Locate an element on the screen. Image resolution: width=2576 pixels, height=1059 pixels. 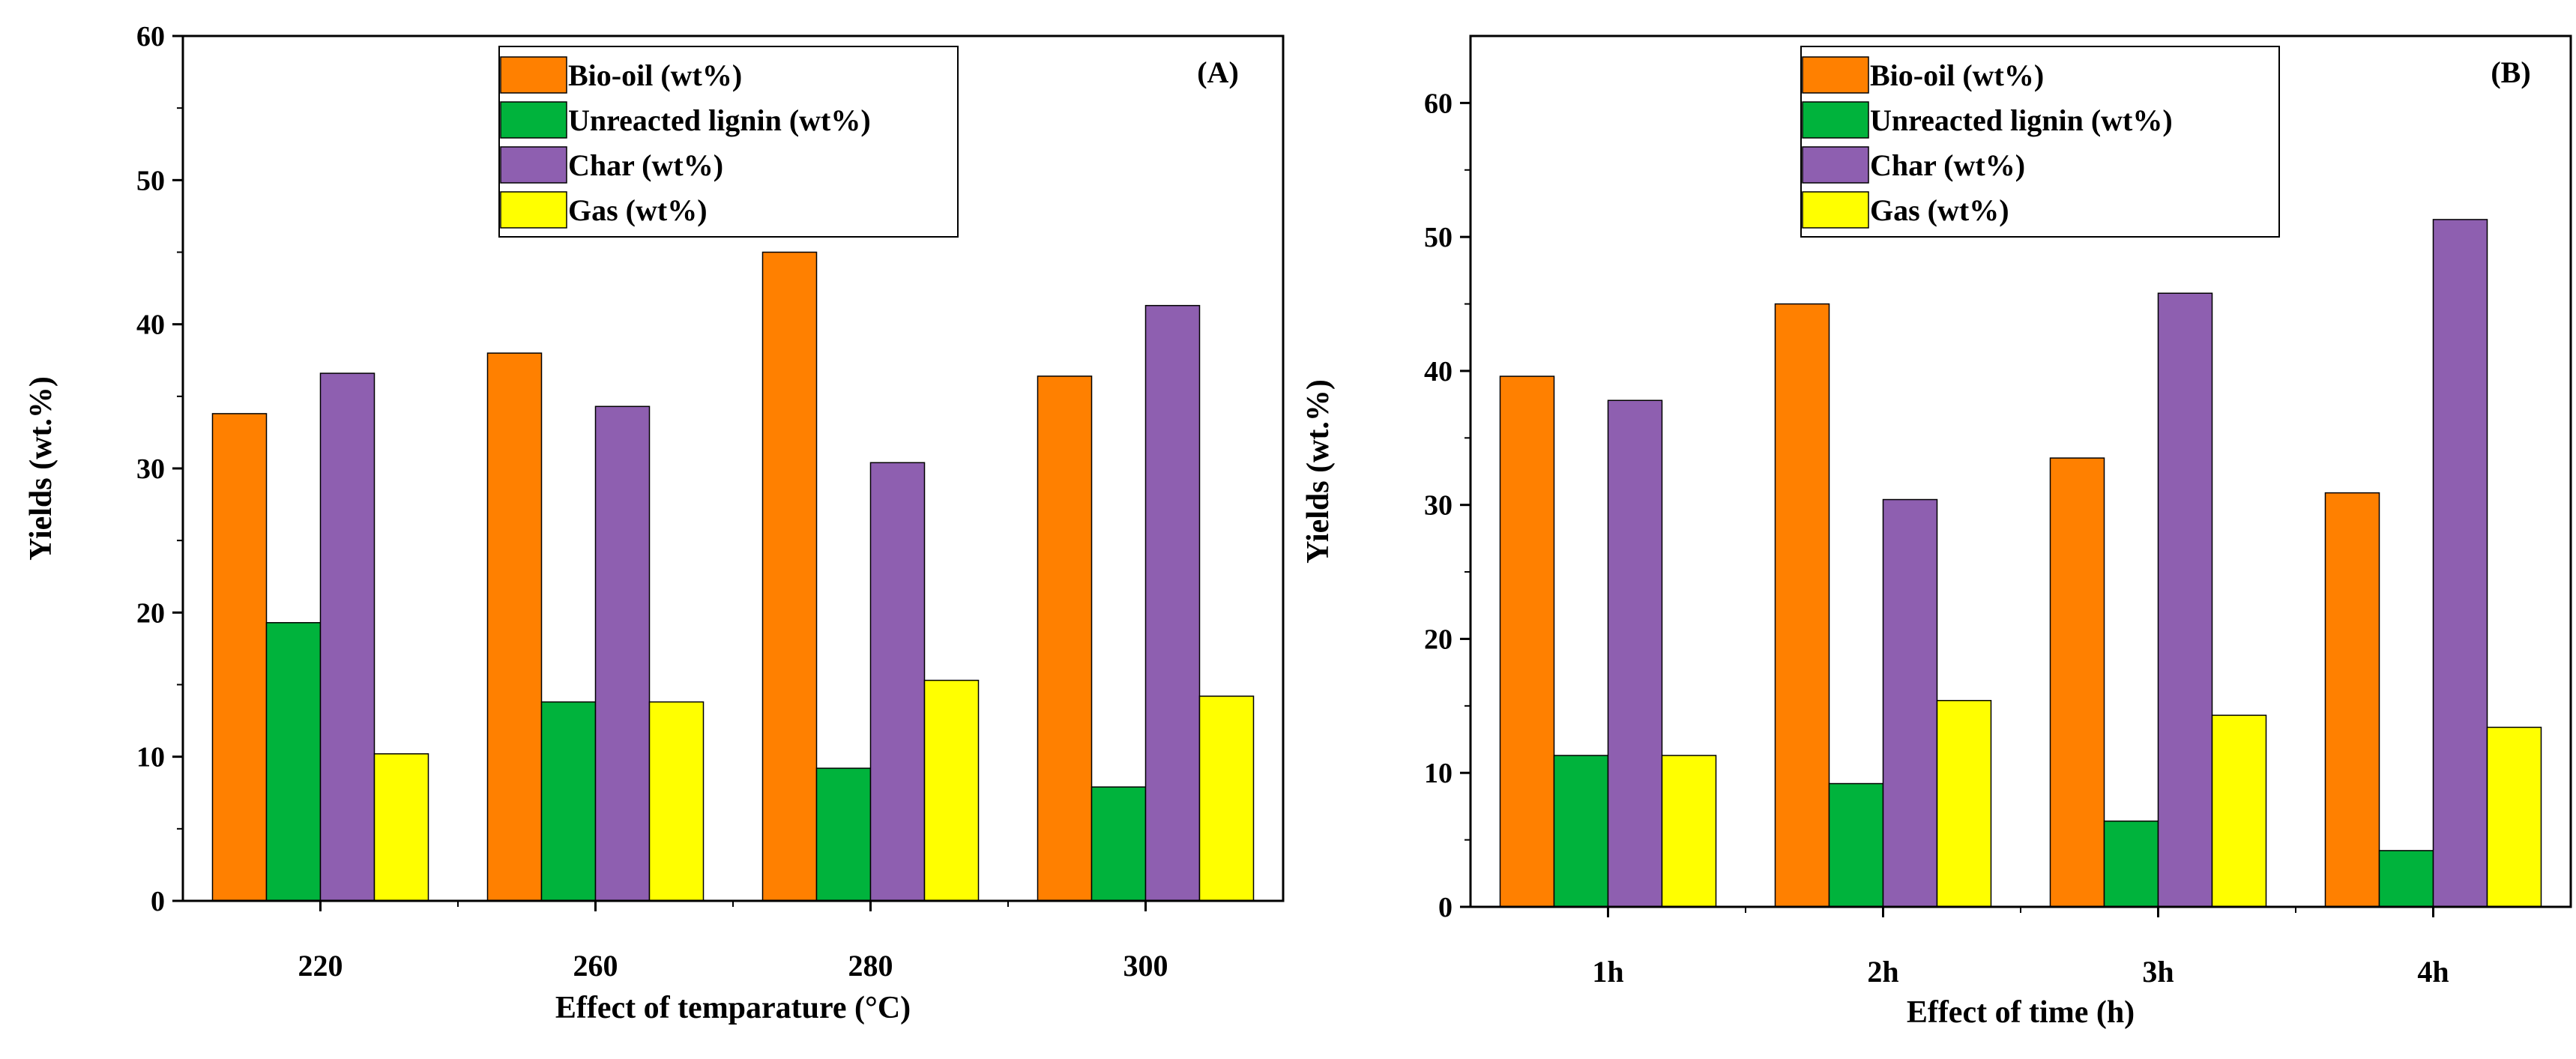
x-tick-label: 3h is located at coordinates (2158, 972).